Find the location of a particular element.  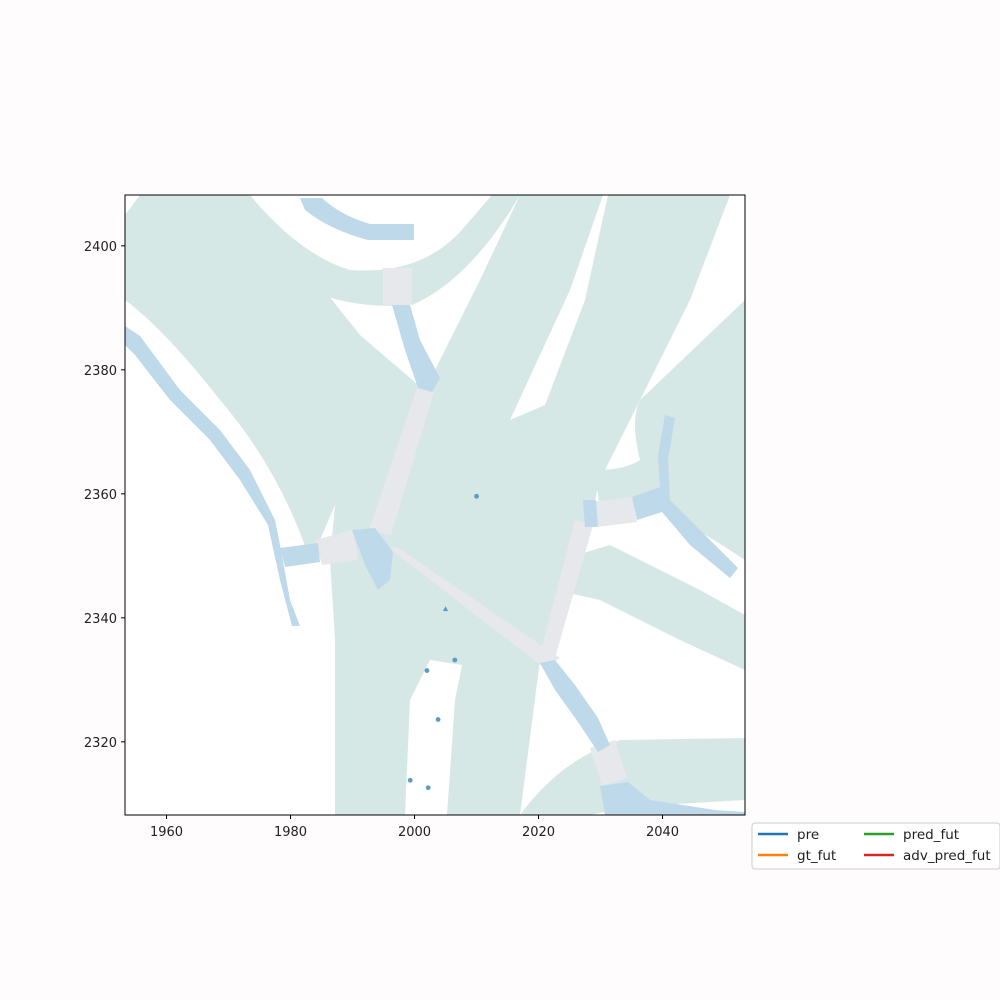

legend-label-pred-fut: pred_fut is located at coordinates (931, 835).